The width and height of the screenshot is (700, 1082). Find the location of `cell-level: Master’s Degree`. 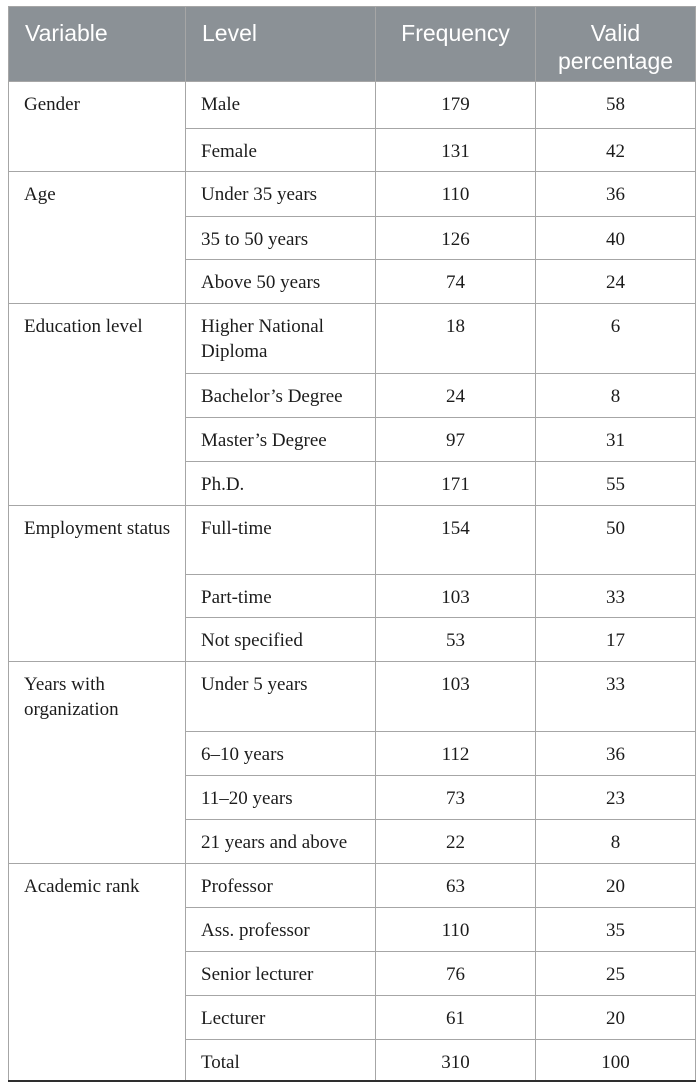

cell-level: Master’s Degree is located at coordinates (280, 440).